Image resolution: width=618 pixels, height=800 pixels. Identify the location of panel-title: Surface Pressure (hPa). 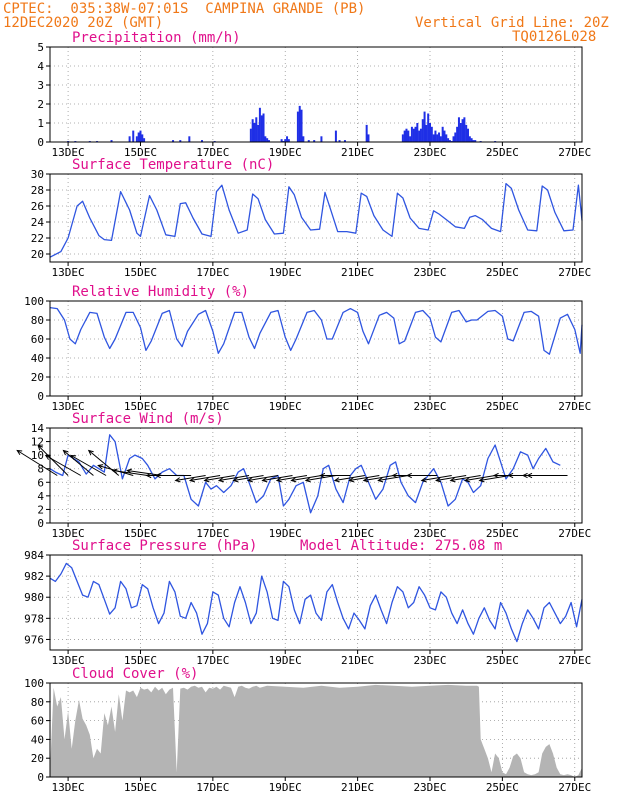
(164, 546).